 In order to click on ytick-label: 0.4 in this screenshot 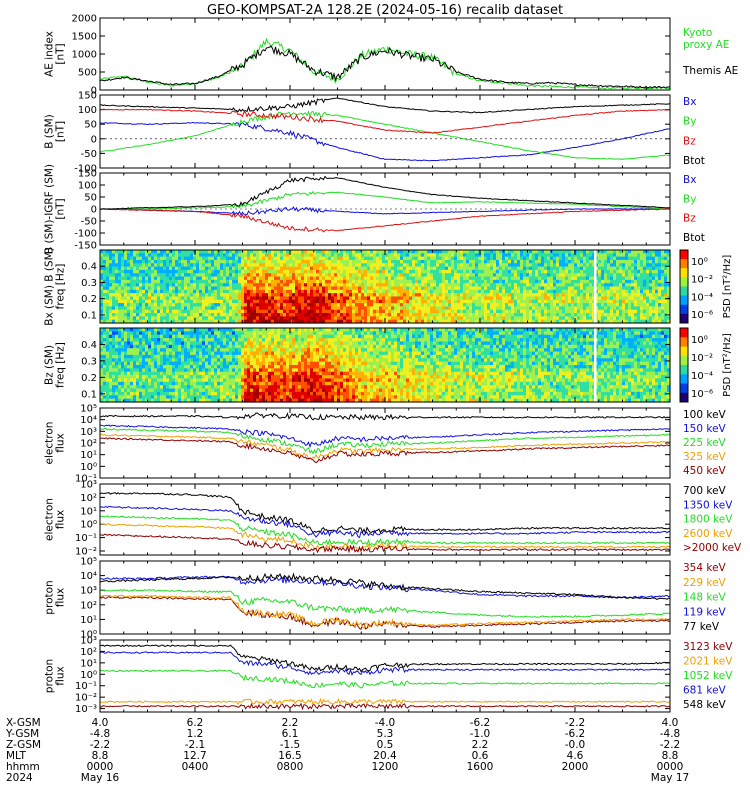, I will do `click(89, 267)`.